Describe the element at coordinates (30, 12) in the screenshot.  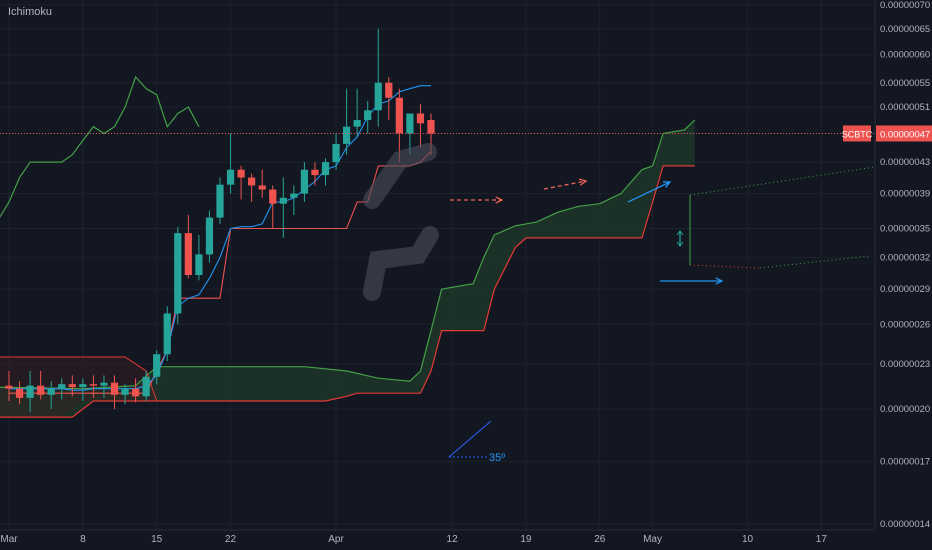
I see `indicator-label: Ichimoku` at that location.